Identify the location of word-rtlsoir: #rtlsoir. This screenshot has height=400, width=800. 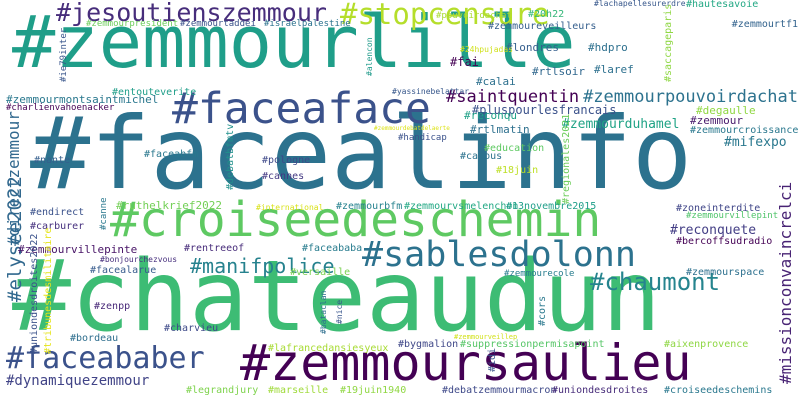
(558, 71).